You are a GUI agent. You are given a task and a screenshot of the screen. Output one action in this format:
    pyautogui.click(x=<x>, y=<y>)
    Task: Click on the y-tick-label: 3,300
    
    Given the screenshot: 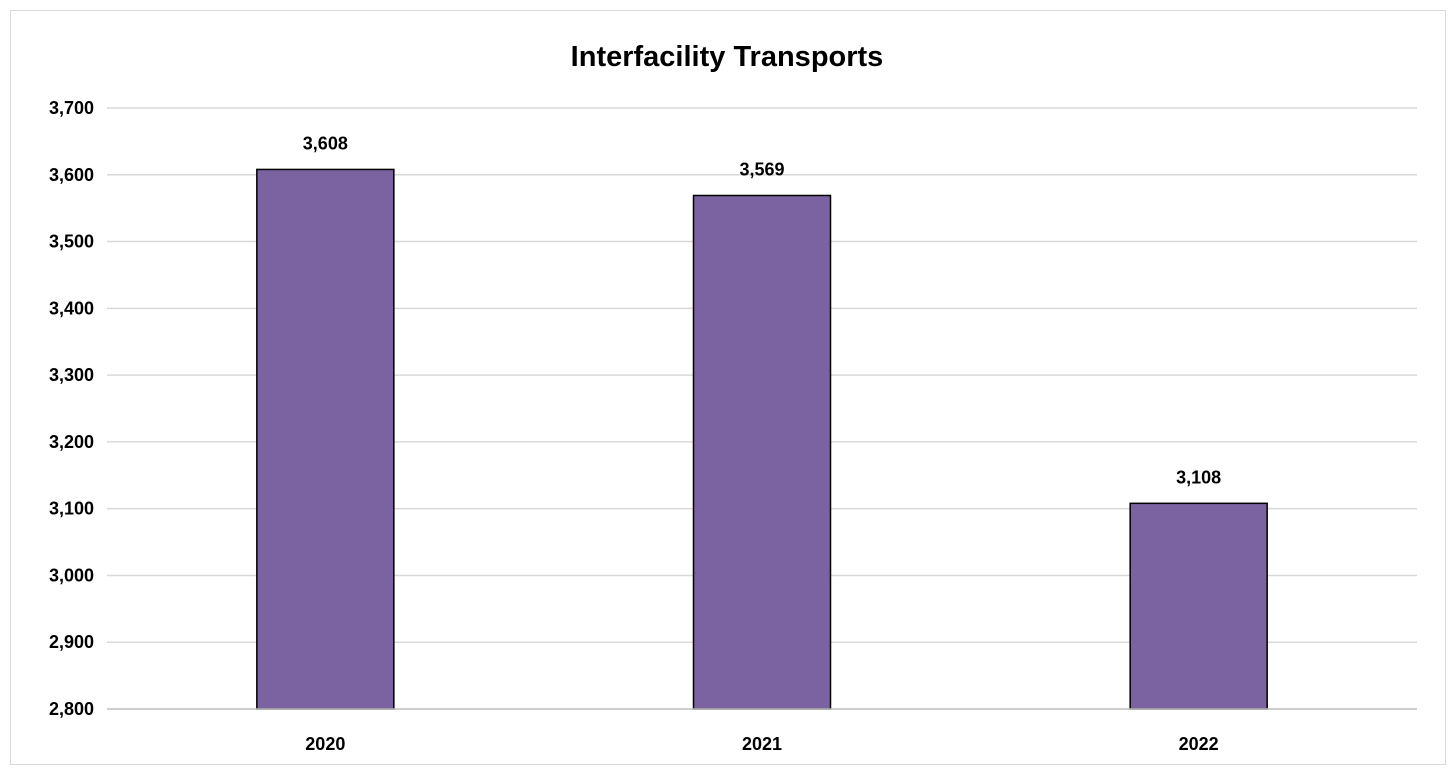 What is the action you would take?
    pyautogui.click(x=71, y=375)
    